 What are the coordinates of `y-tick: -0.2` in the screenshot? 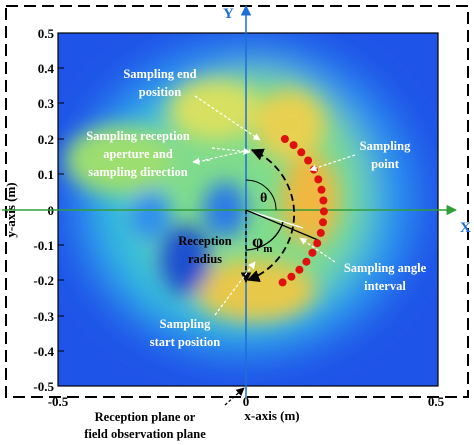 It's located at (43, 280).